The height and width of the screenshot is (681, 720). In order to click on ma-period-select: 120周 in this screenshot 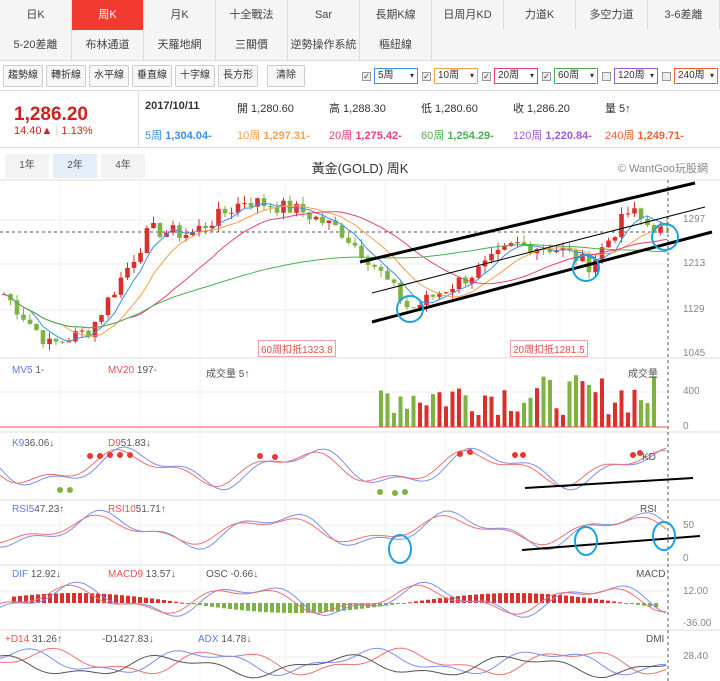, I will do `click(636, 76)`.